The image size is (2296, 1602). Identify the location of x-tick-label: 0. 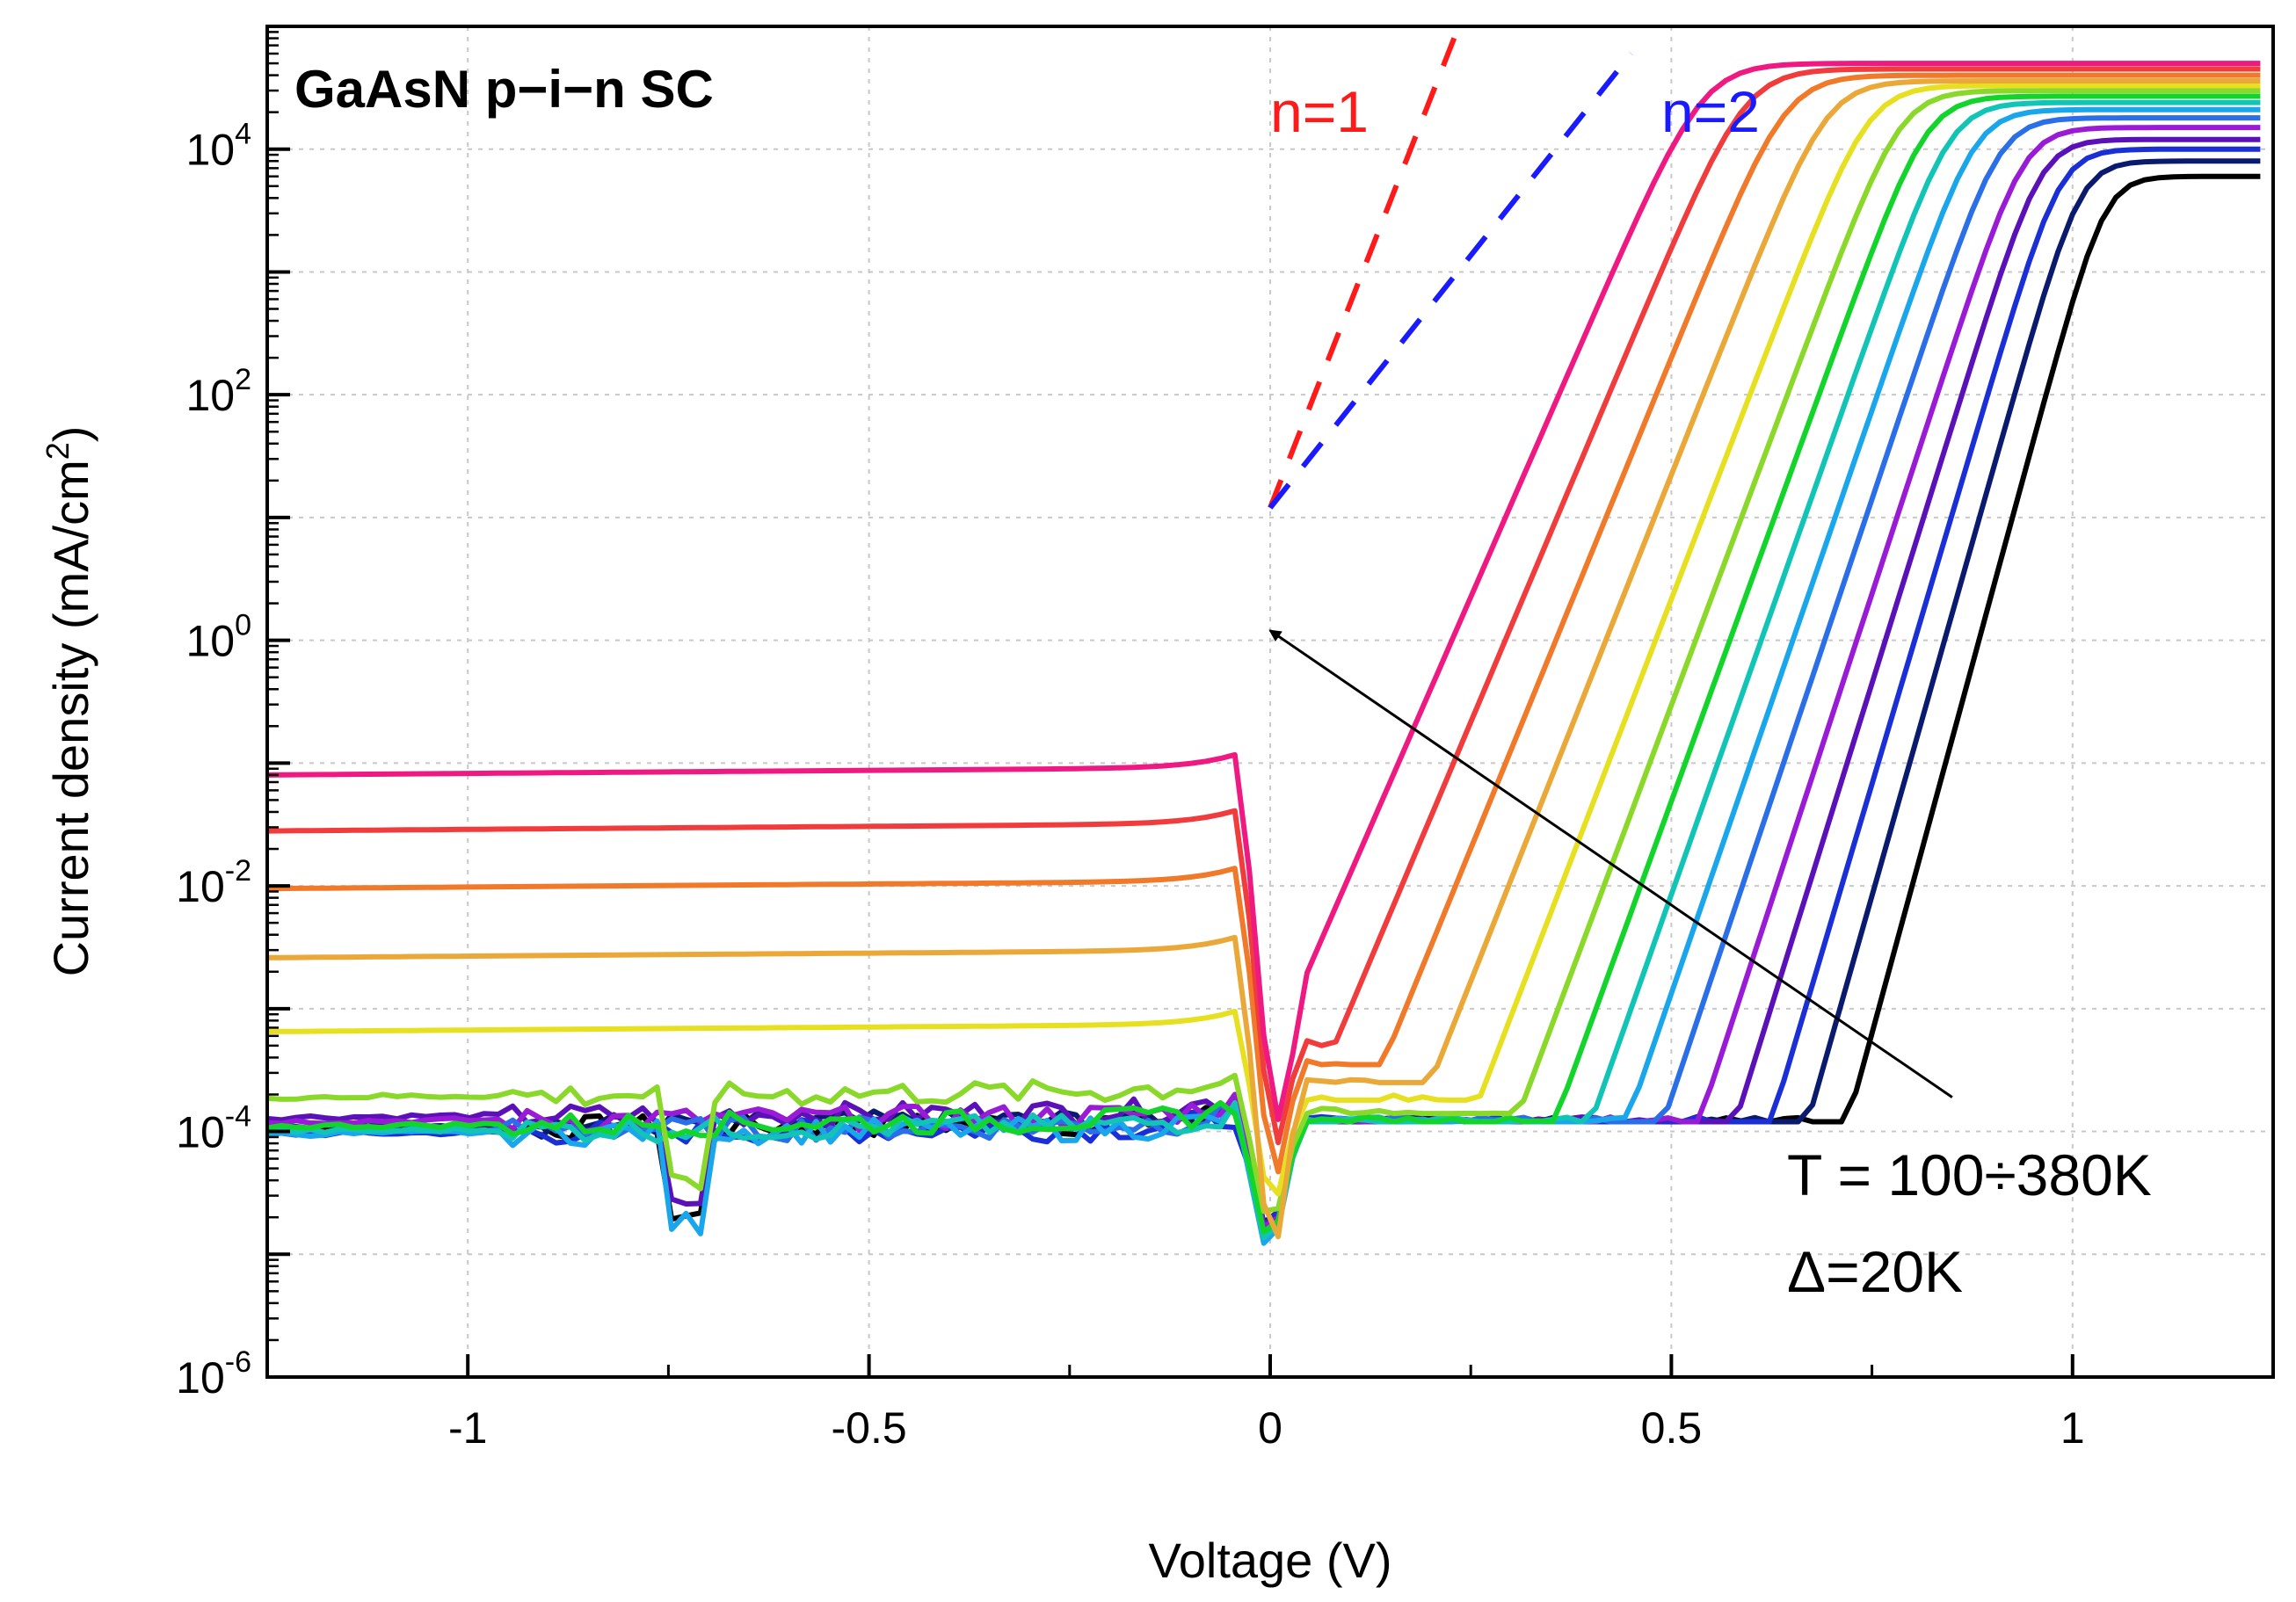
(1270, 1428).